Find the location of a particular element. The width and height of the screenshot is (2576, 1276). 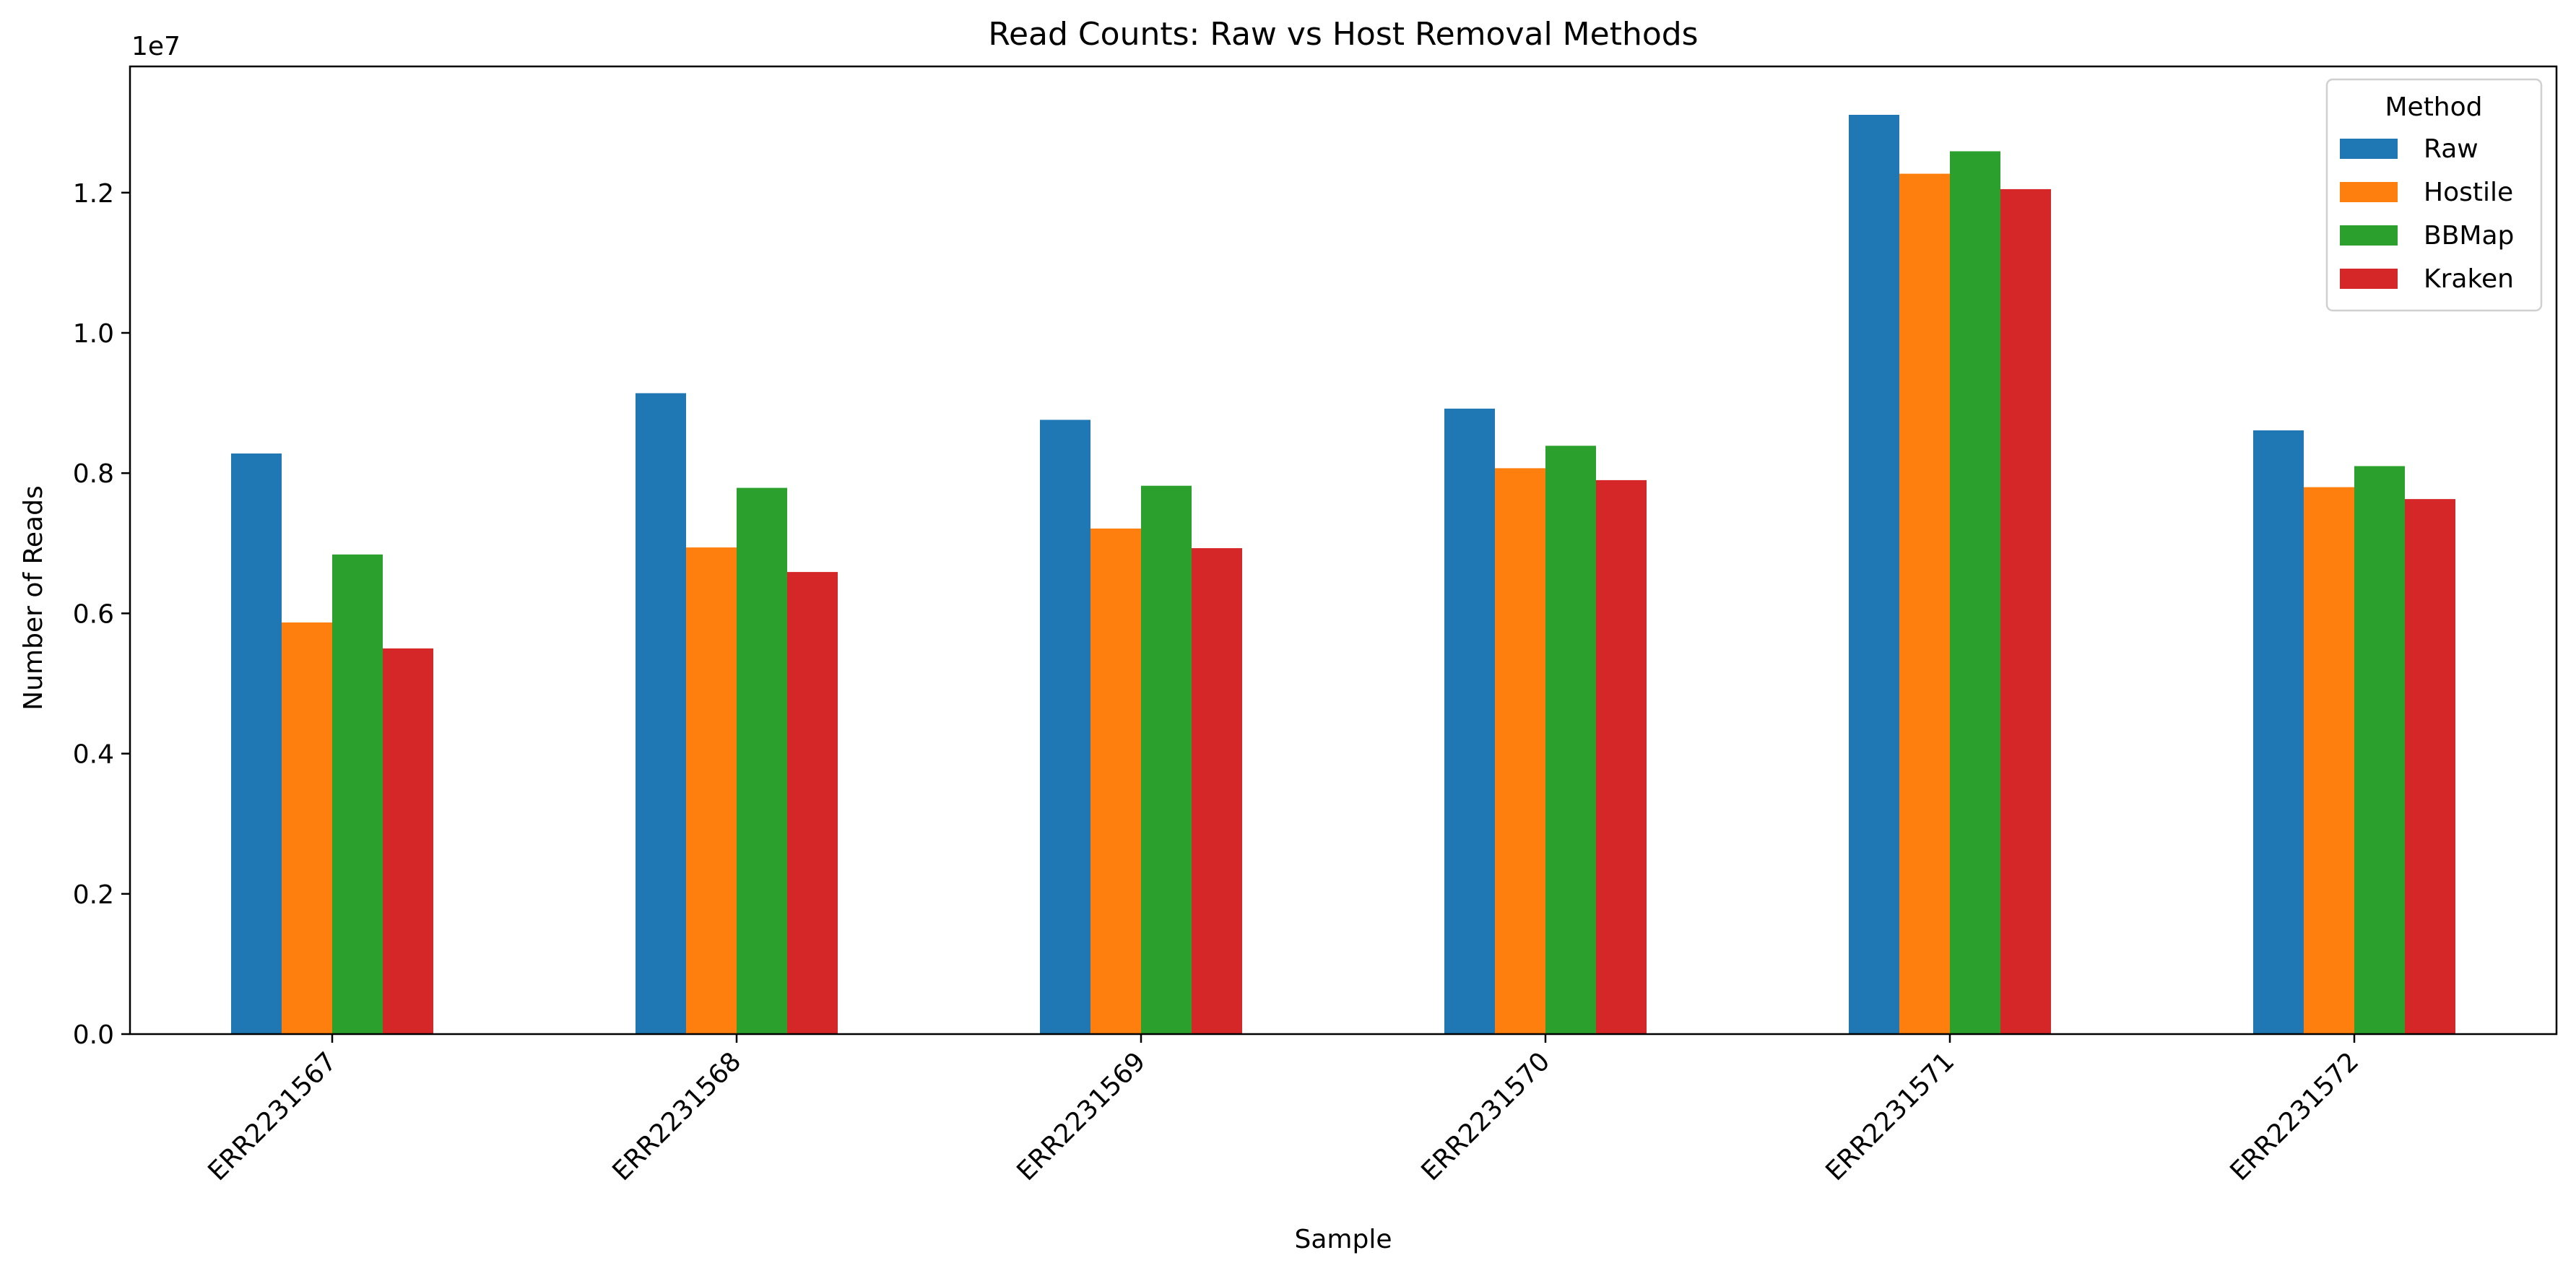

legend-label: BBMap is located at coordinates (2469, 236).